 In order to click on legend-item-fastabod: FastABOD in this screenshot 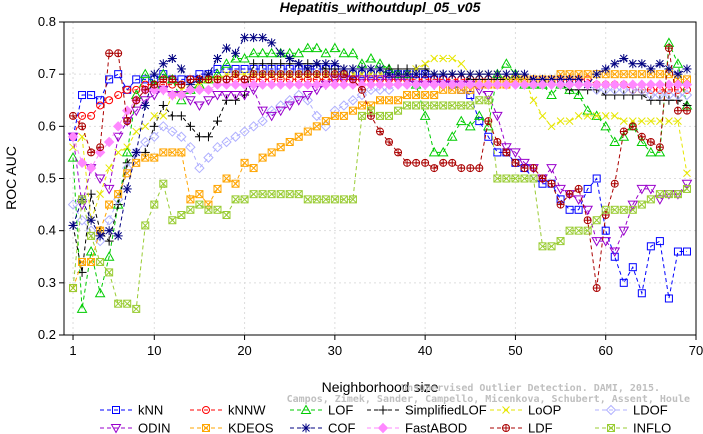, I will do `click(417, 427)`.